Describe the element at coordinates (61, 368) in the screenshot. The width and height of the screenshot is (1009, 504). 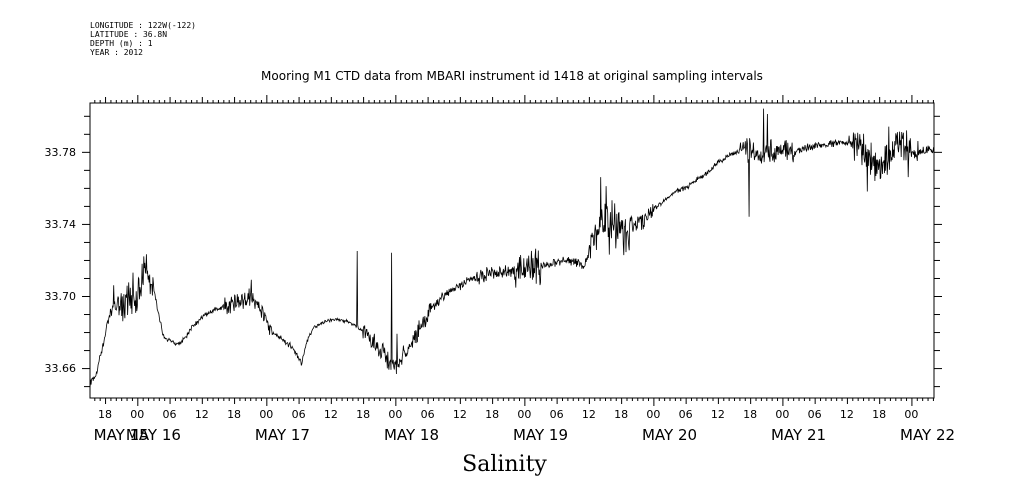
I see `y-tick-label: 33.66` at that location.